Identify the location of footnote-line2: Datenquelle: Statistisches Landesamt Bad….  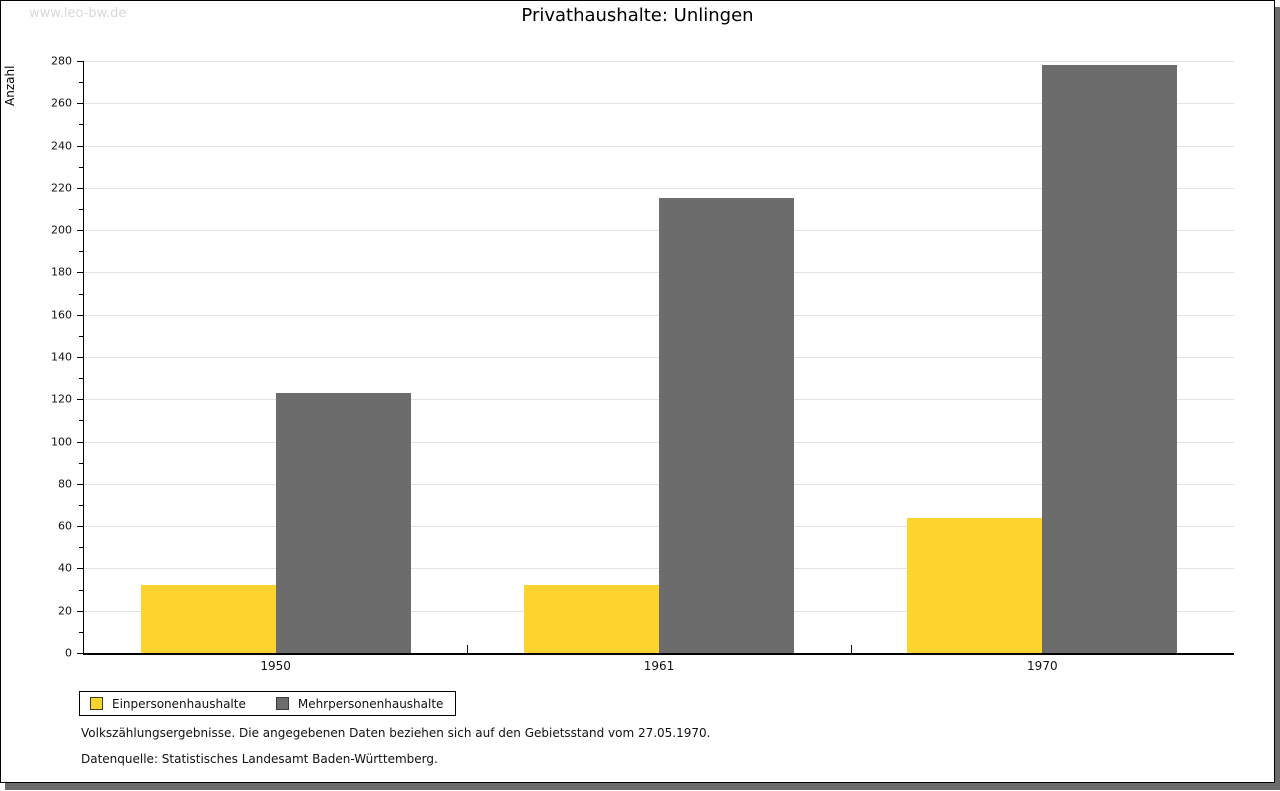
(259, 759).